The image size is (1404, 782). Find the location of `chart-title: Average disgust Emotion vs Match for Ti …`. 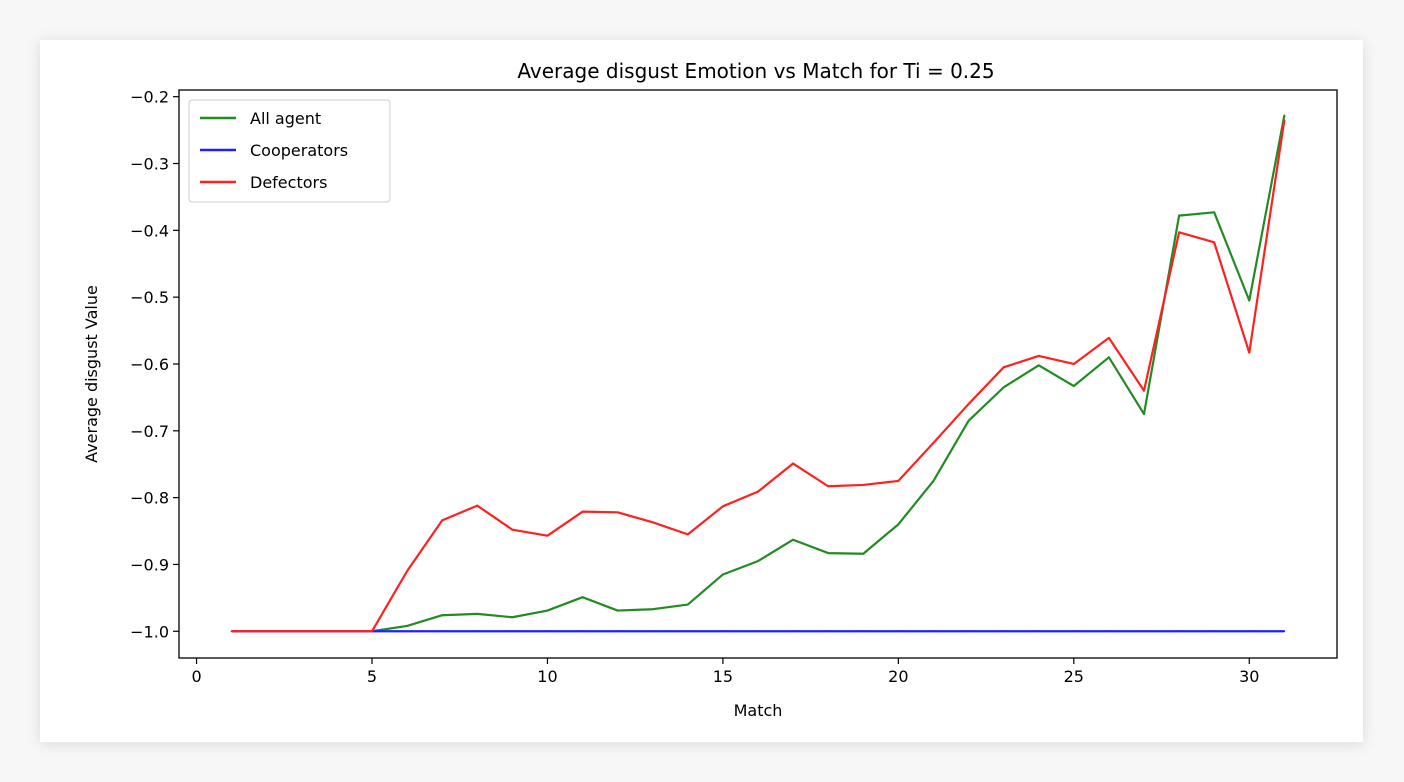

chart-title: Average disgust Emotion vs Match for Ti … is located at coordinates (755, 71).